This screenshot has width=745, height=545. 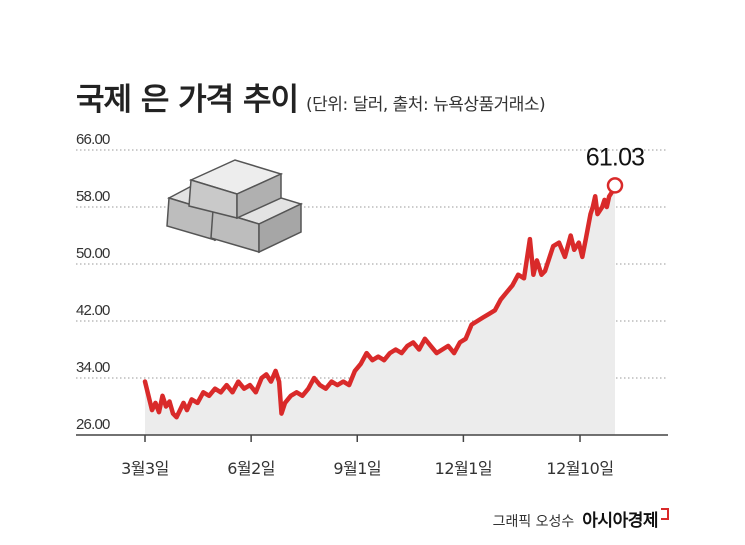 What do you see at coordinates (187, 100) in the screenshot?
I see `chart-title: 국제 은 가격 추이` at bounding box center [187, 100].